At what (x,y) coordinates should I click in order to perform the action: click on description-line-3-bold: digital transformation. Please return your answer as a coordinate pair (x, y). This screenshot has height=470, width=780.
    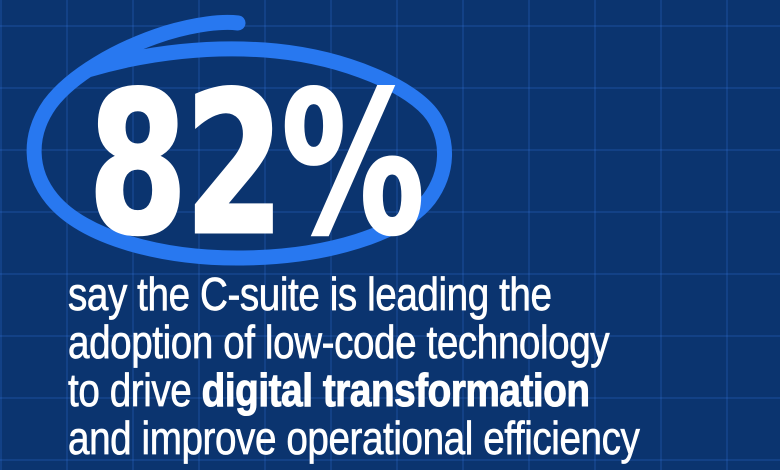
    Looking at the image, I should click on (395, 390).